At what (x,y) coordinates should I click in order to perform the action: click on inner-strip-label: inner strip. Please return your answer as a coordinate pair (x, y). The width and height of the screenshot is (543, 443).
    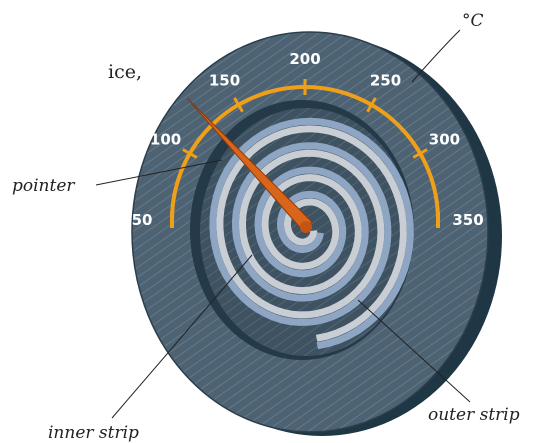
    Looking at the image, I should click on (93, 433).